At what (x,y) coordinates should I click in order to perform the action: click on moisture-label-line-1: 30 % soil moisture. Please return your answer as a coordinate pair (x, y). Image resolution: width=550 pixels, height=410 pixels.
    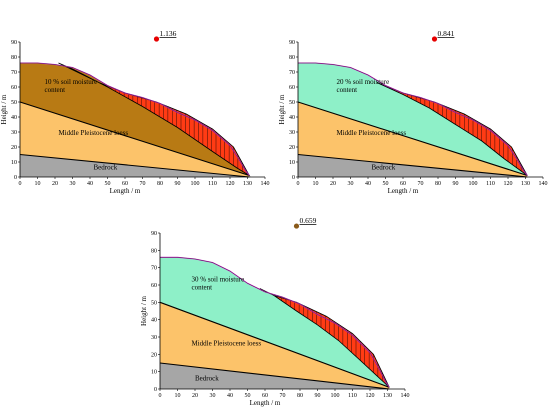
    Looking at the image, I should click on (218, 280).